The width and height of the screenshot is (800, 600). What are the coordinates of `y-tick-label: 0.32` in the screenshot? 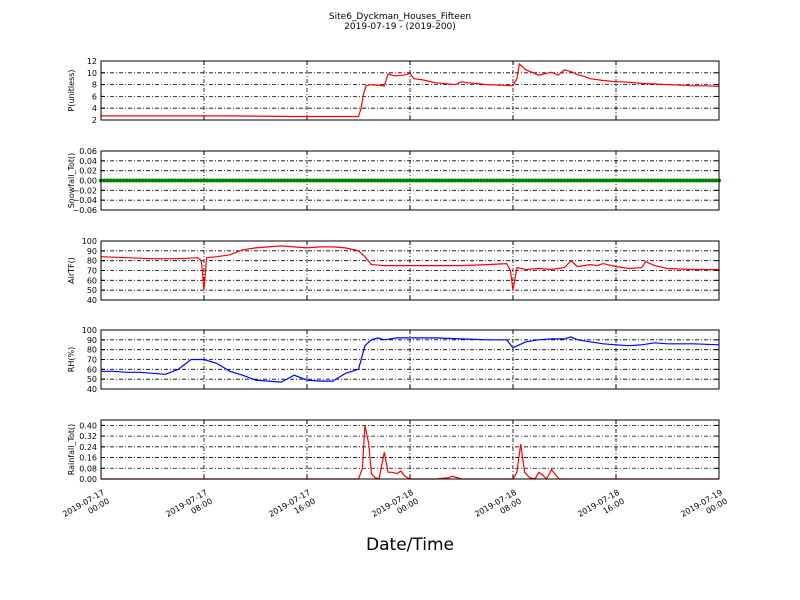 It's located at (88, 436).